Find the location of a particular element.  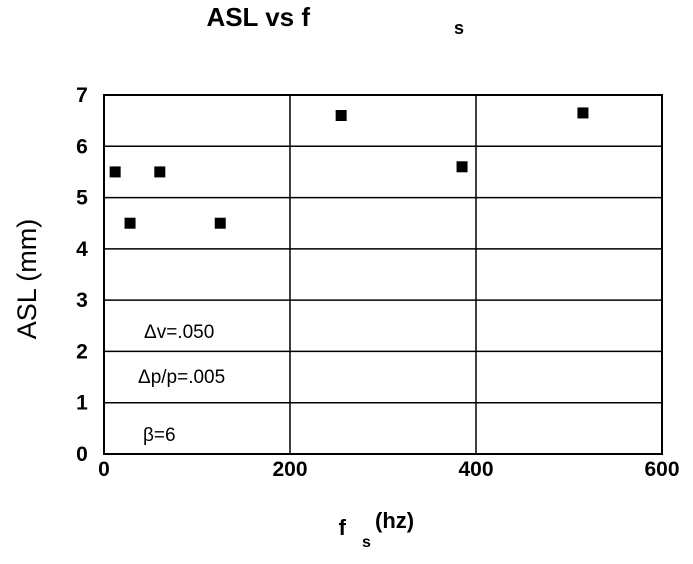

y-tick-label: 7 is located at coordinates (82, 95).